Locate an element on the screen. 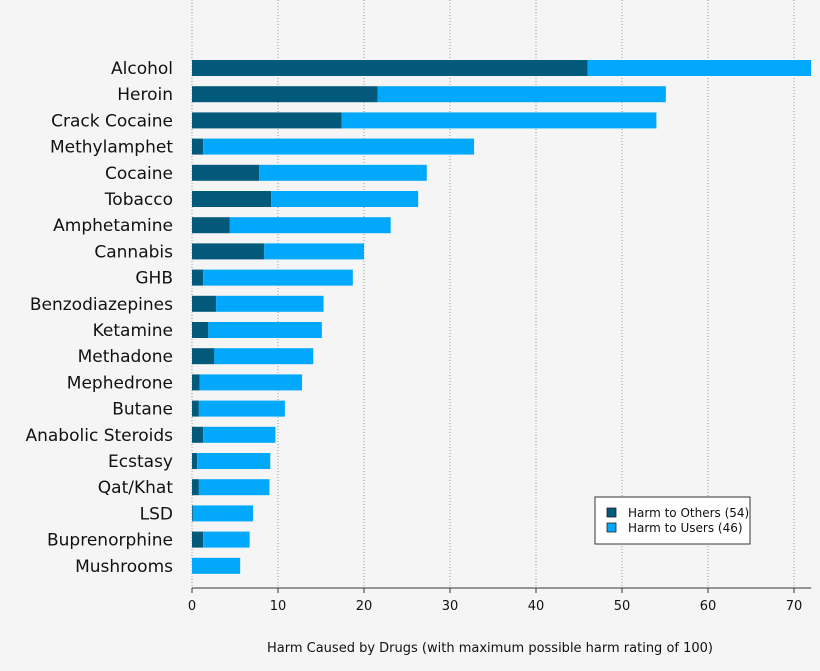 The height and width of the screenshot is (671, 820). category-label: Tobacco is located at coordinates (138, 200).